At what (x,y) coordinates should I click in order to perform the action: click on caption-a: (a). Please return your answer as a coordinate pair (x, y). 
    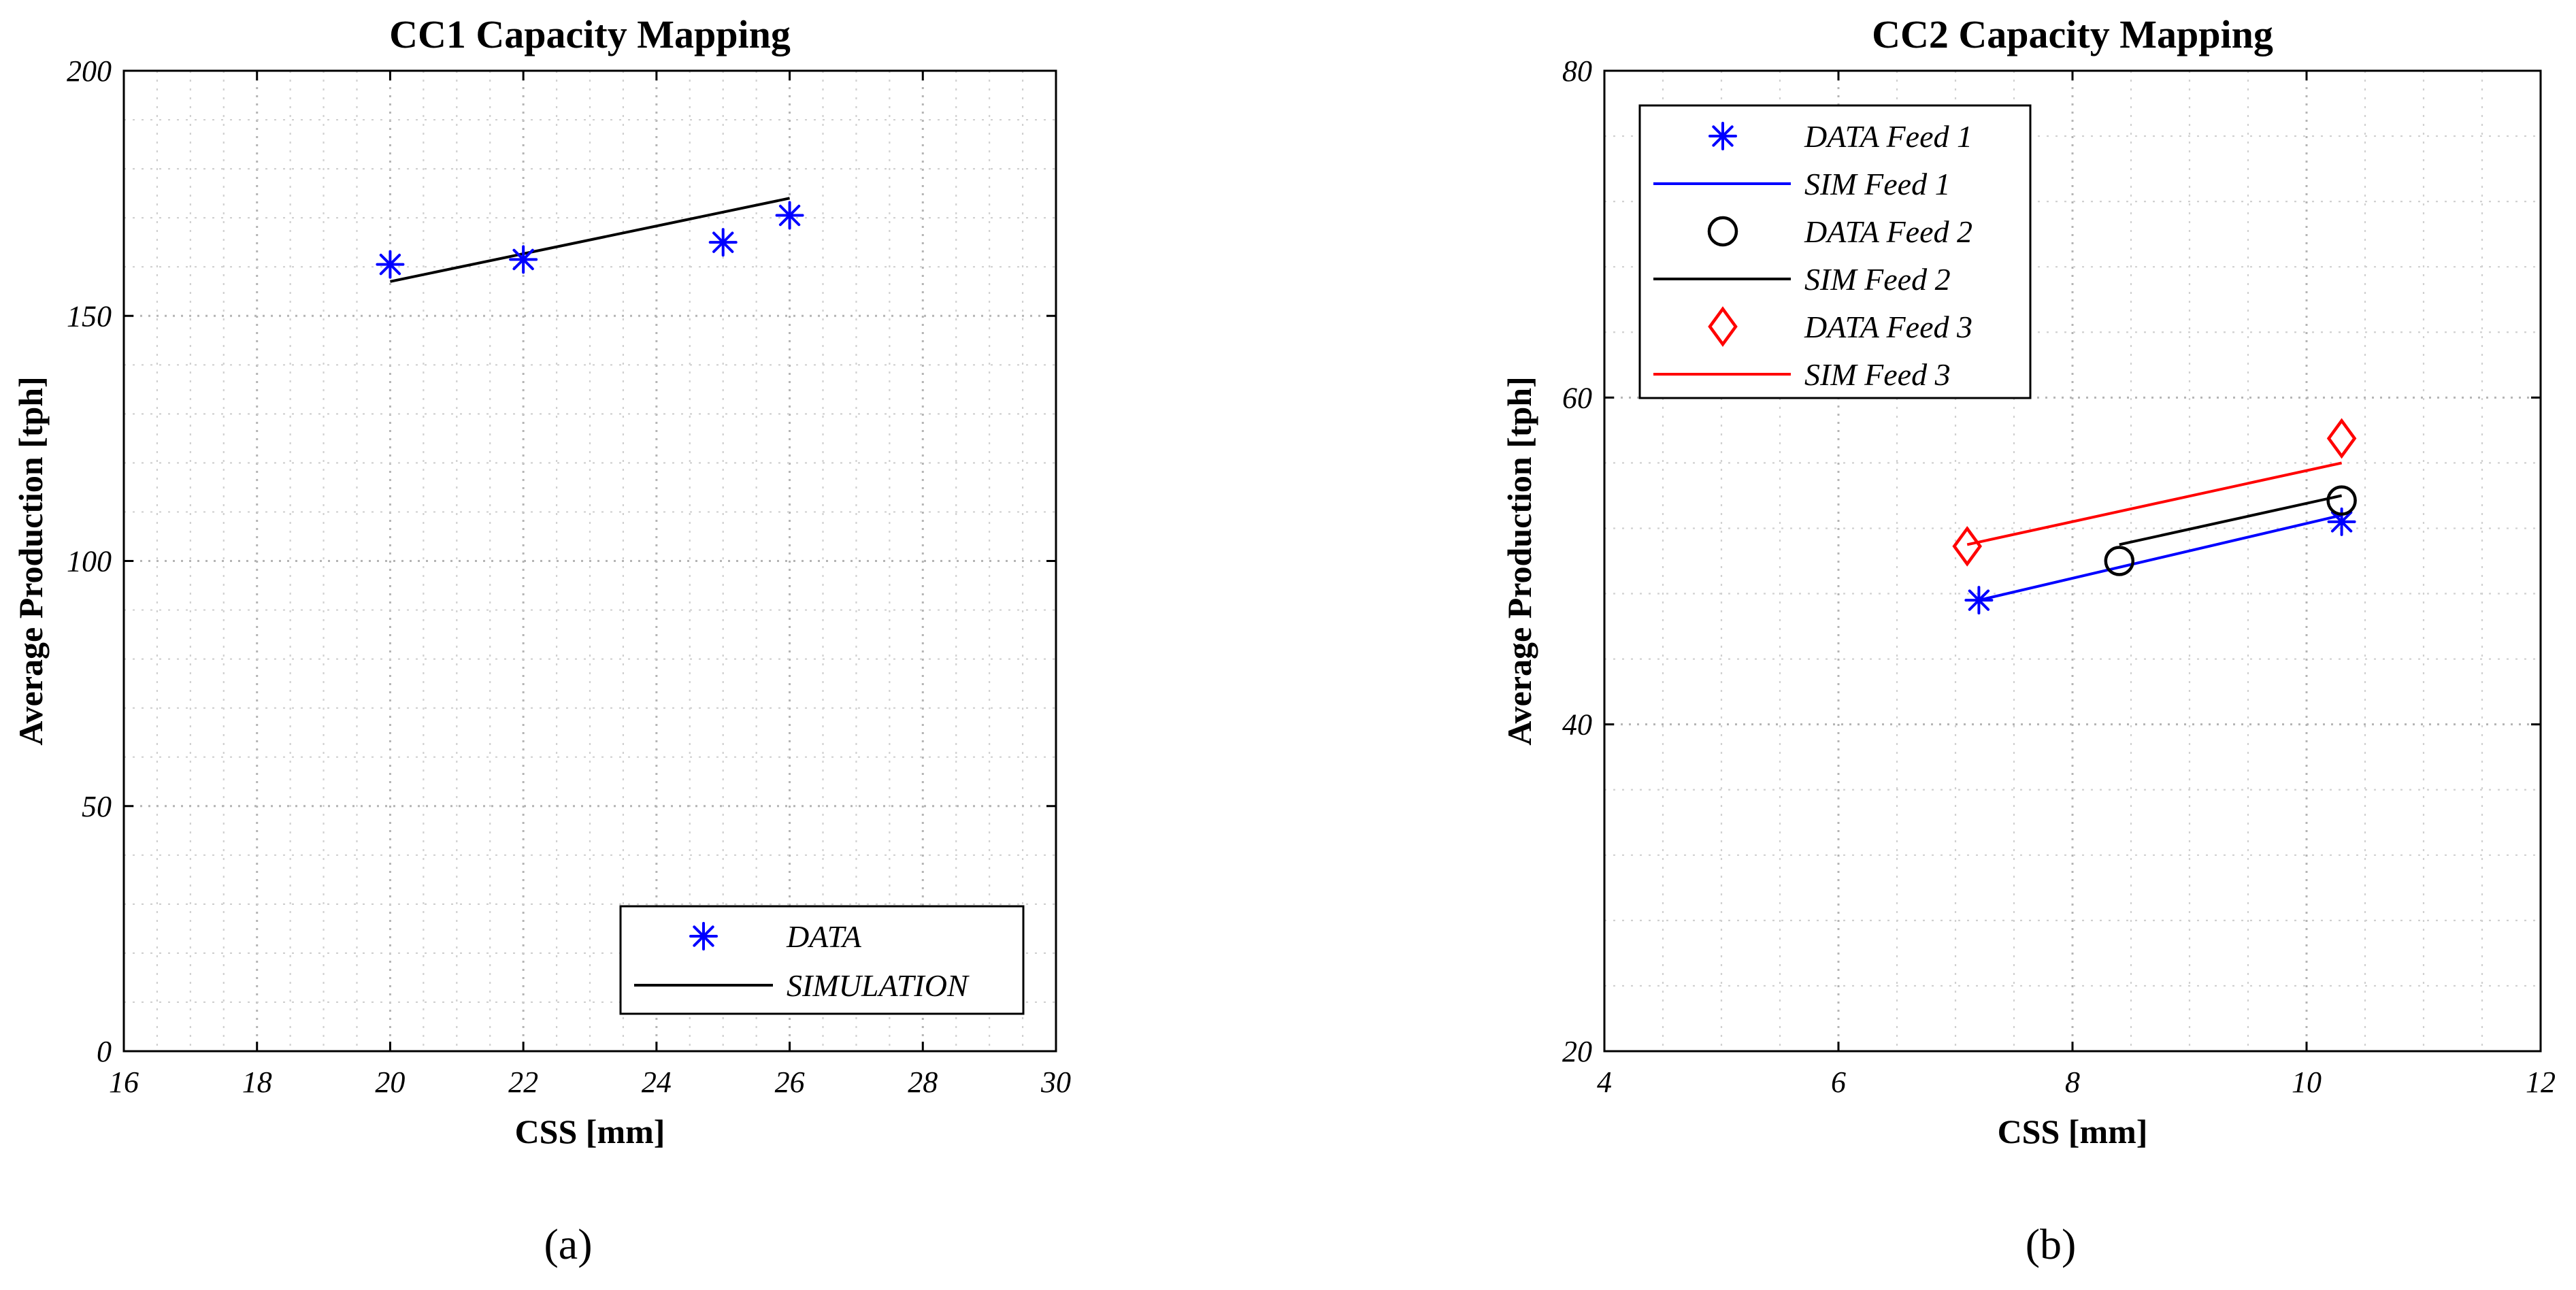
    Looking at the image, I should click on (568, 1244).